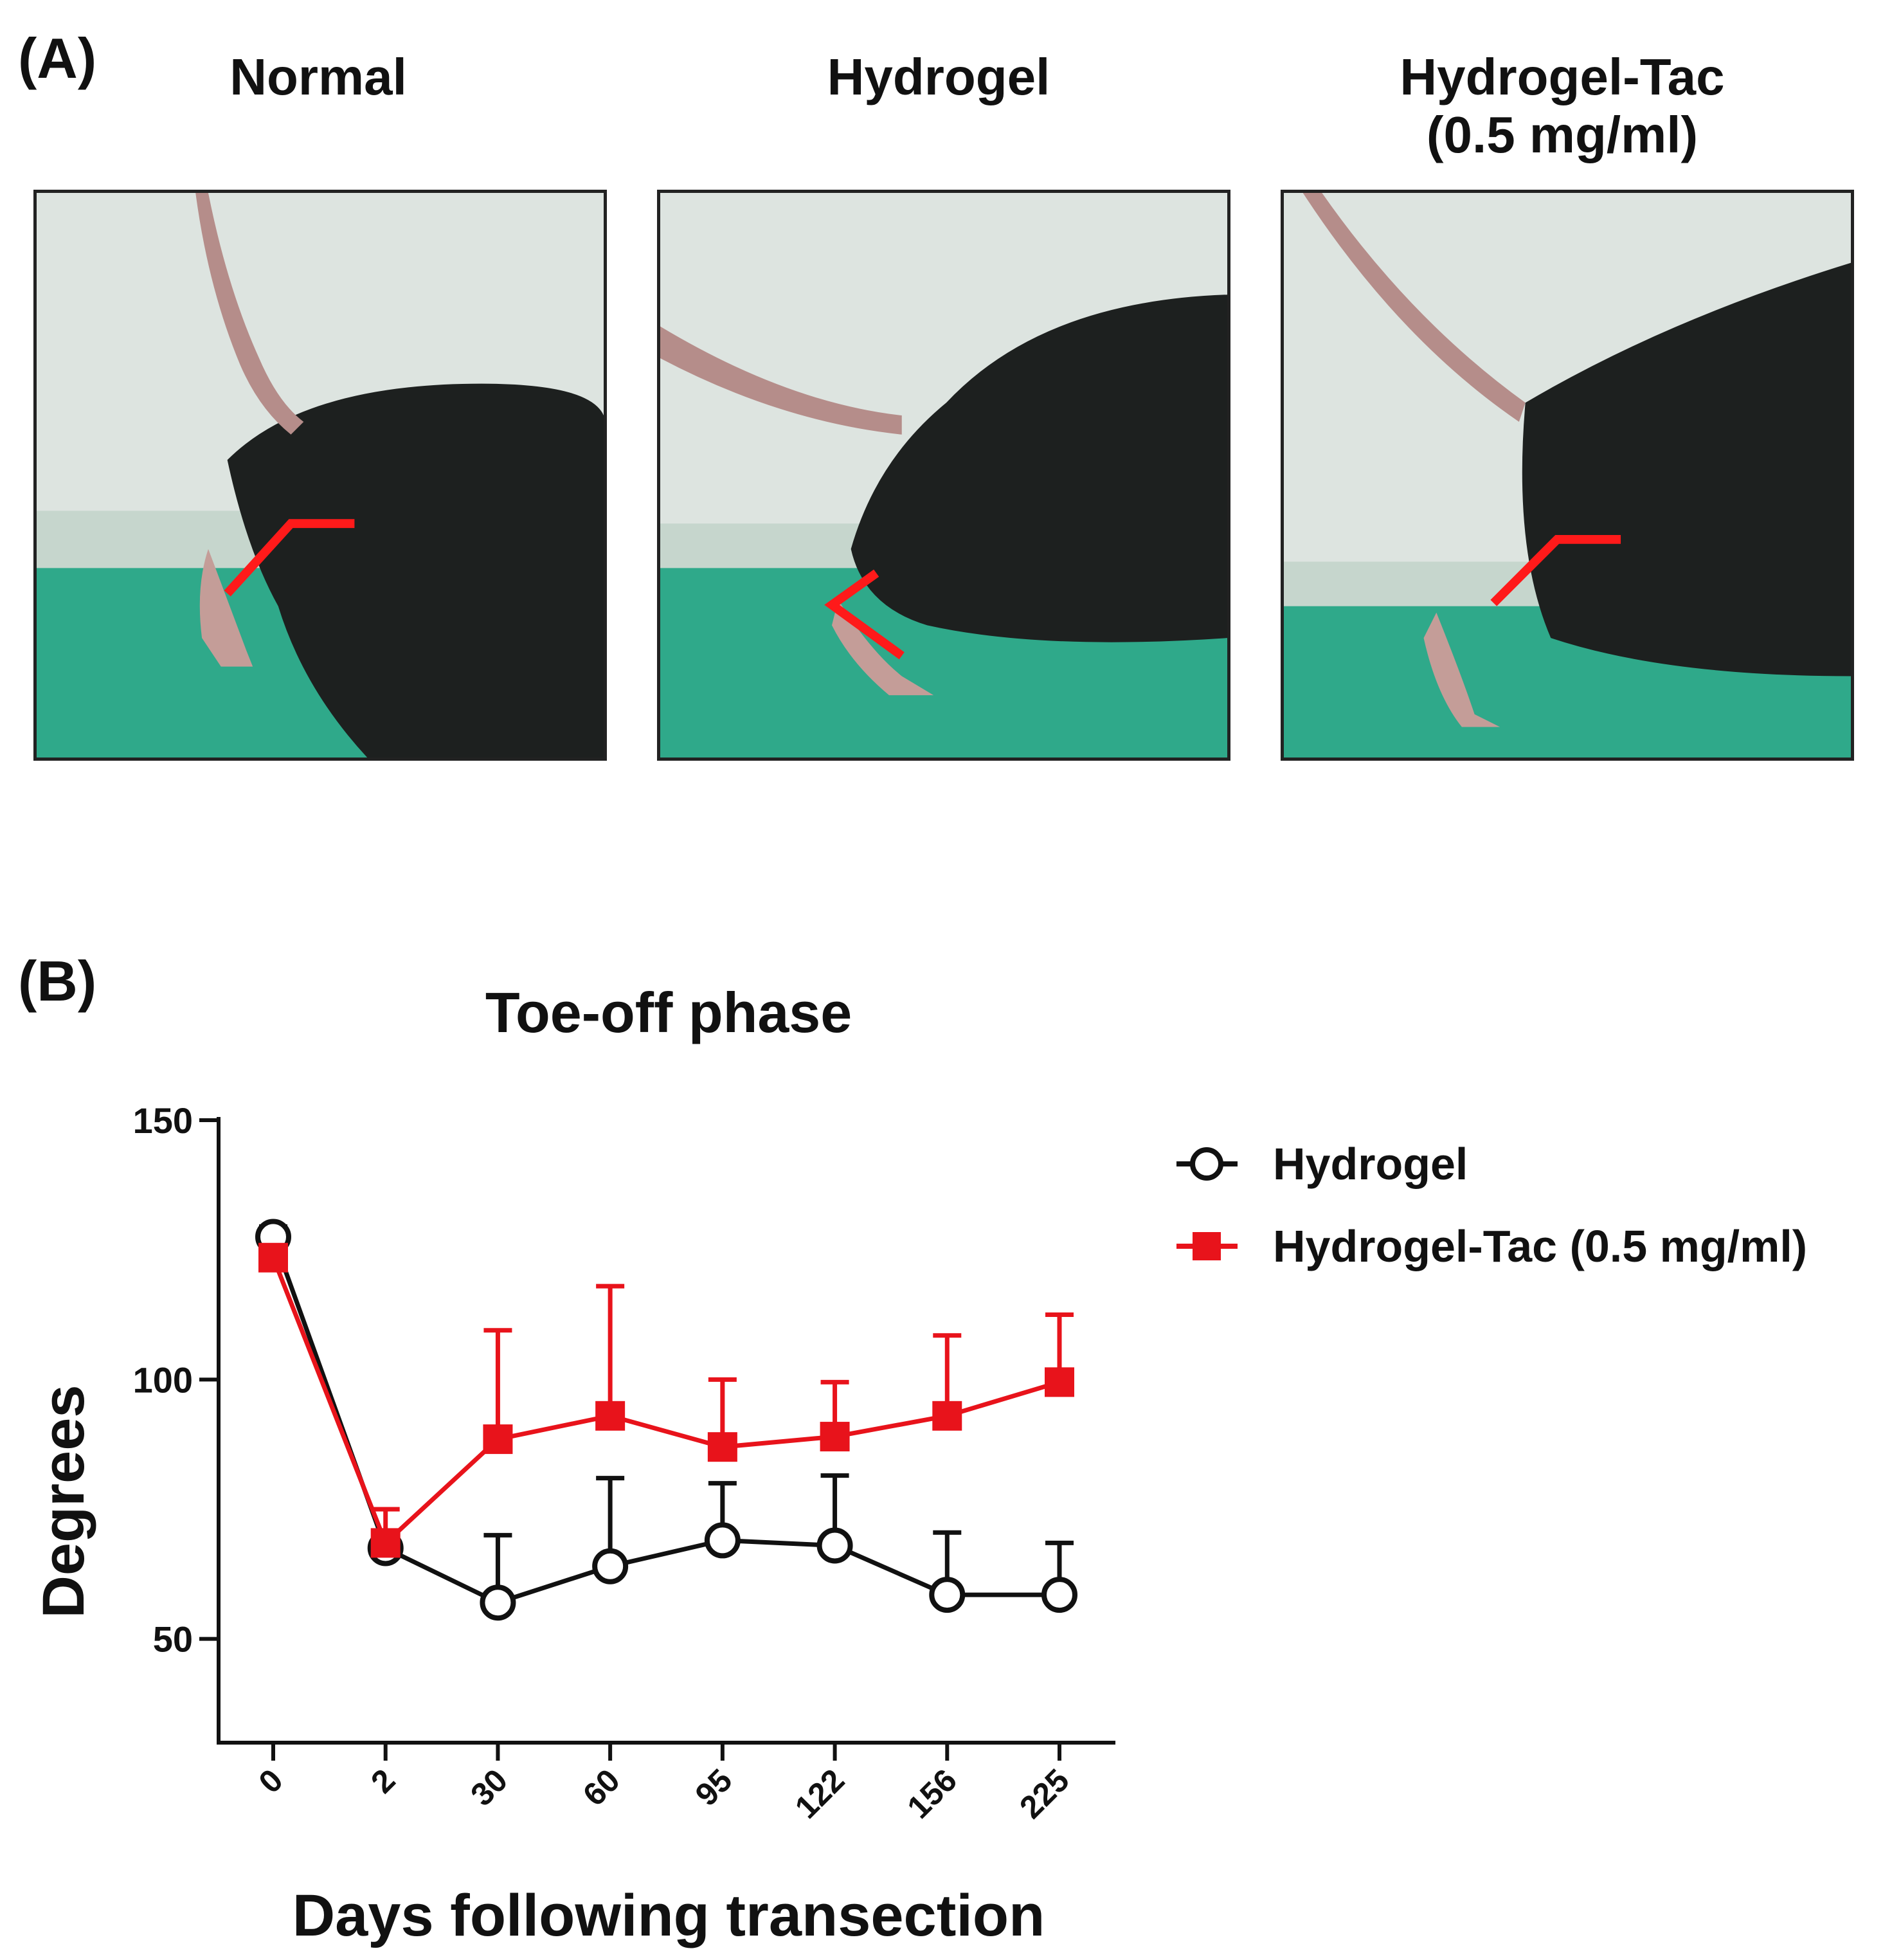 This screenshot has height=1960, width=1892. I want to click on legend-label-hydrogel: Hydrogel, so click(1370, 1164).